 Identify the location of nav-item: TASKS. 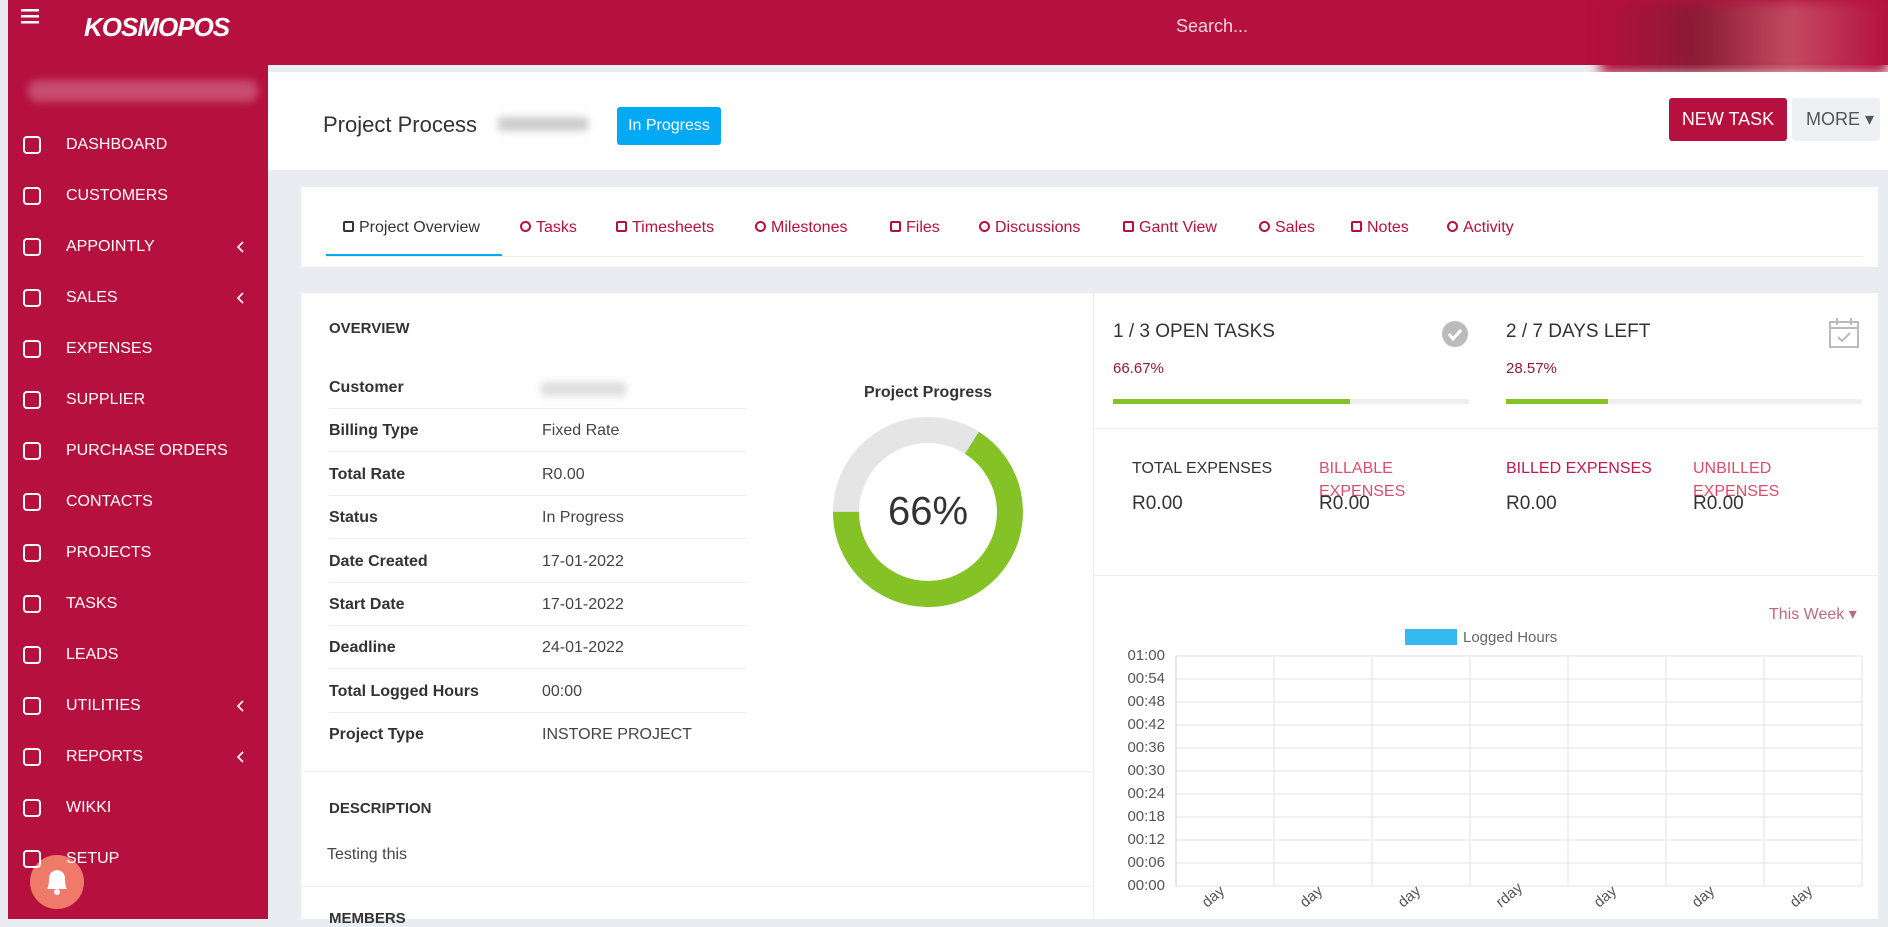
(138, 604).